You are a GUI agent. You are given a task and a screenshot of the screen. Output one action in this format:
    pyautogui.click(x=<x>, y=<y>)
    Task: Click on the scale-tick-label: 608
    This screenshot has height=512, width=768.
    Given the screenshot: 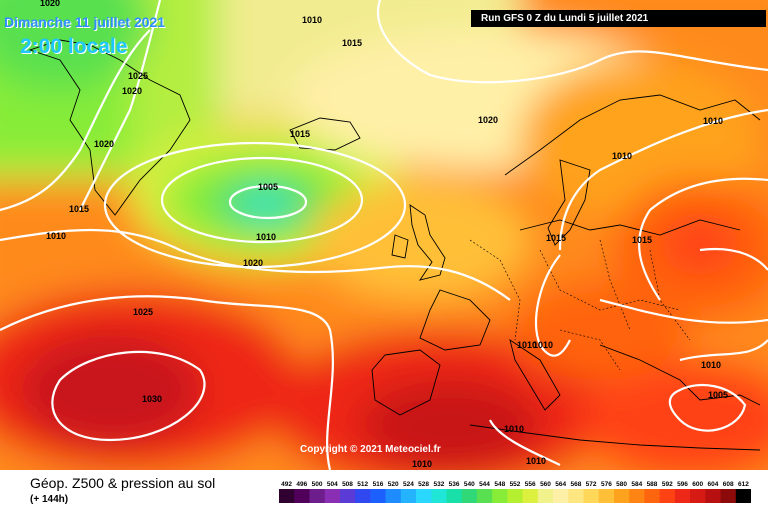 What is the action you would take?
    pyautogui.click(x=728, y=484)
    